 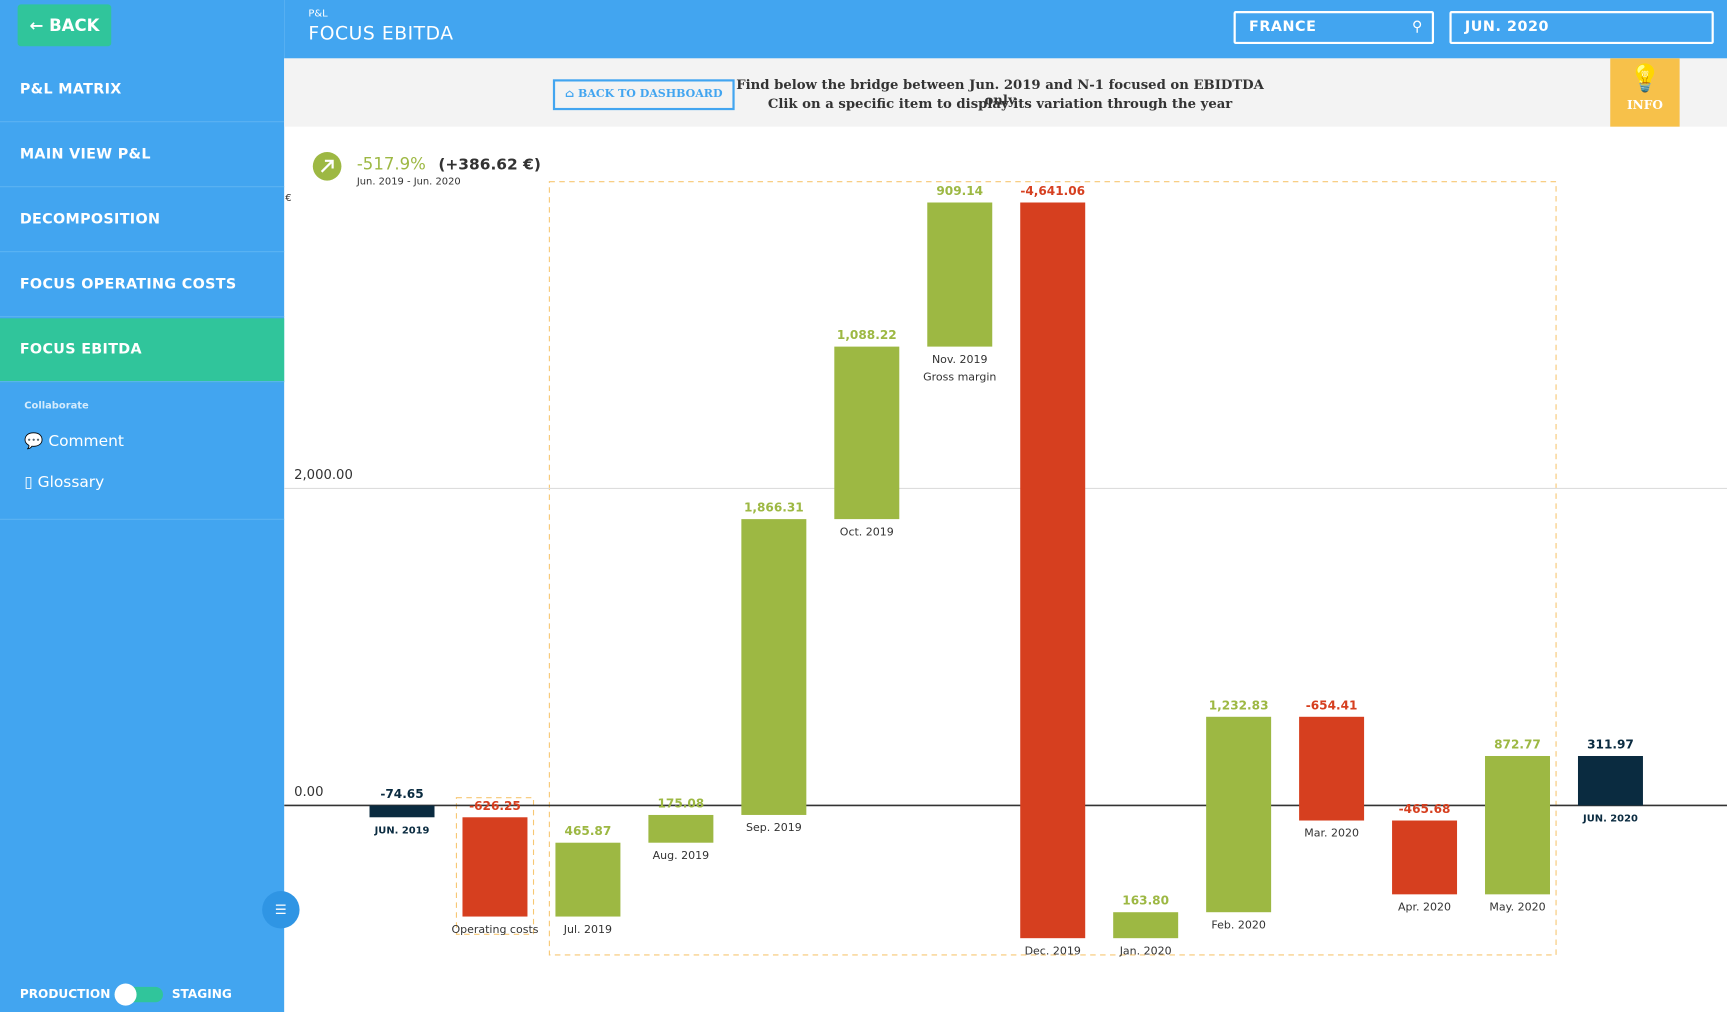 What do you see at coordinates (1282, 27) in the screenshot?
I see `country: FRANCE` at bounding box center [1282, 27].